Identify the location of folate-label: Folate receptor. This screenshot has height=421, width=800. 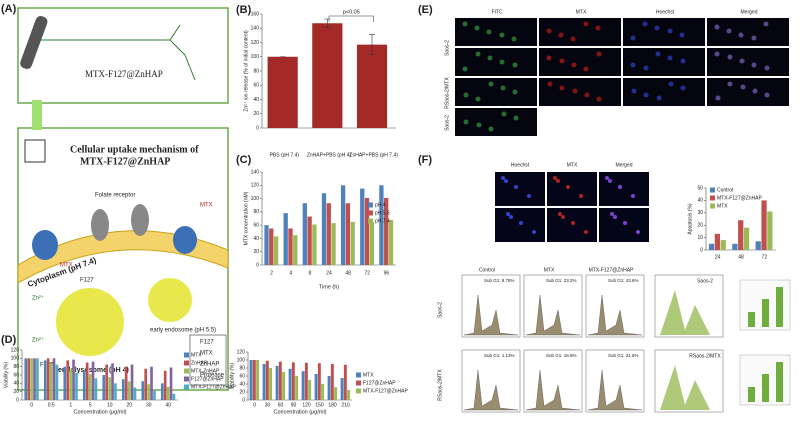
(115, 196).